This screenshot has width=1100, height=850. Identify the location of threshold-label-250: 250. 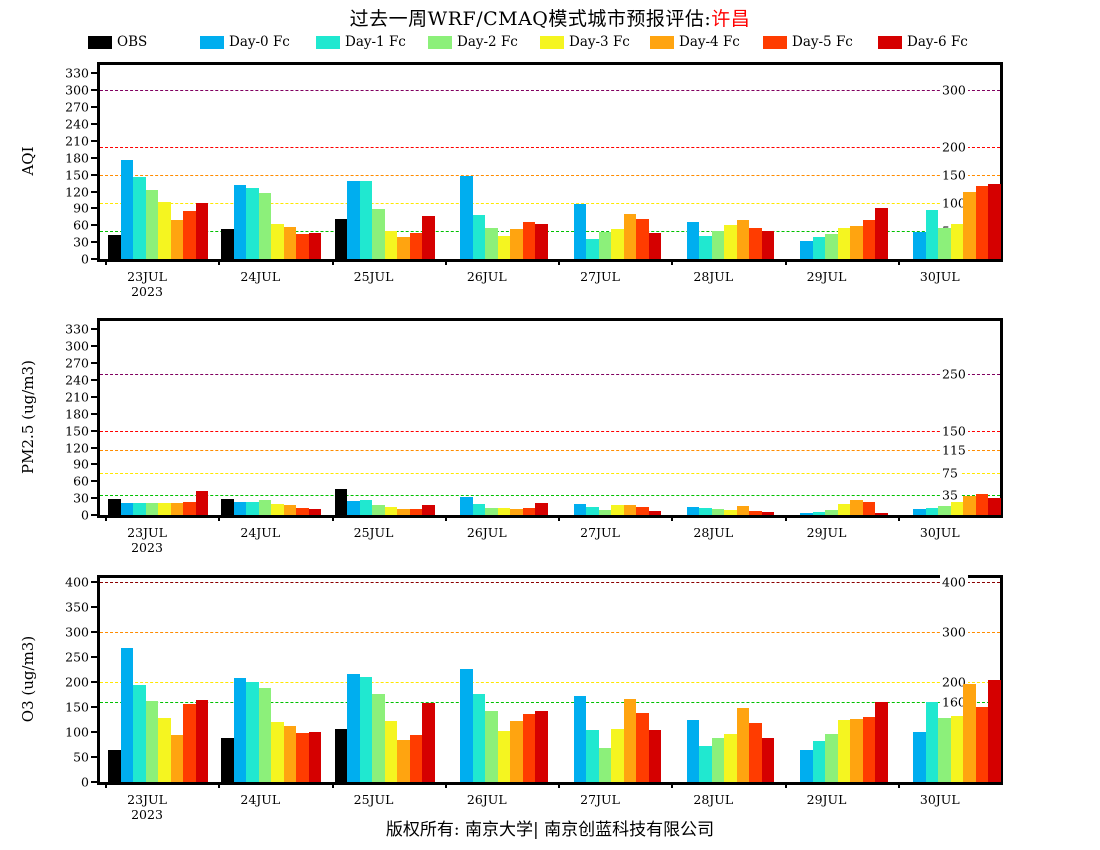
(954, 374).